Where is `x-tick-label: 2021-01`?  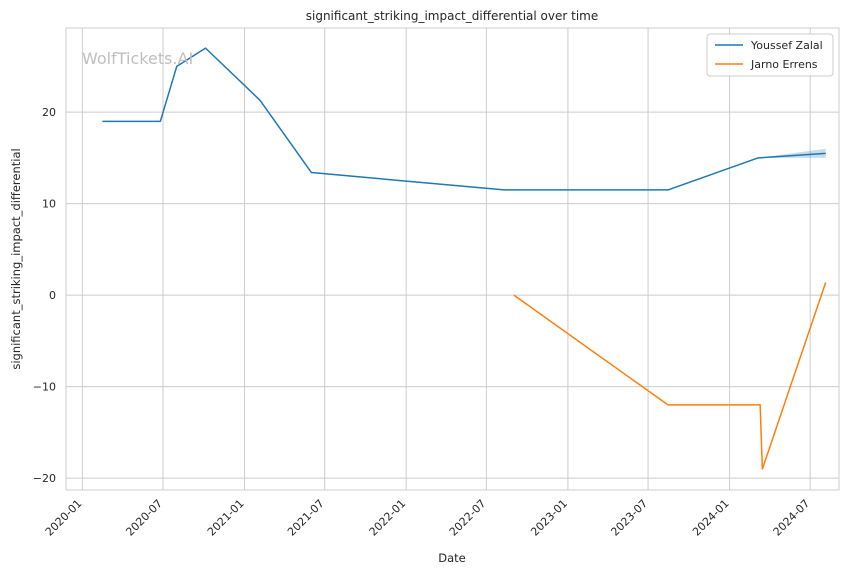 x-tick-label: 2021-01 is located at coordinates (226, 518).